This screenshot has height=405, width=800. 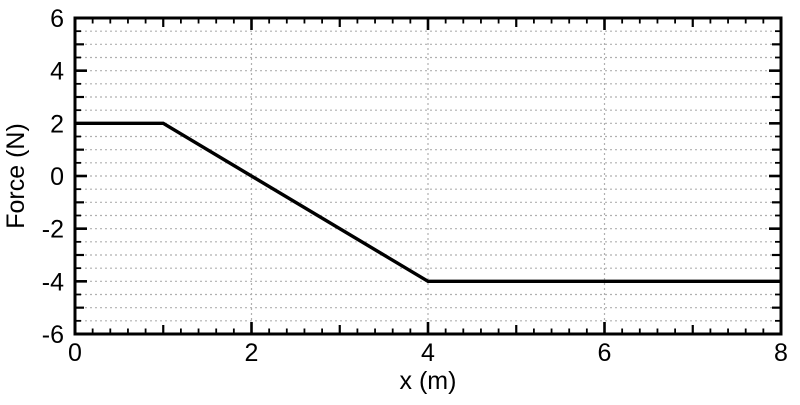 What do you see at coordinates (428, 381) in the screenshot?
I see `x-axis-label: x (m)` at bounding box center [428, 381].